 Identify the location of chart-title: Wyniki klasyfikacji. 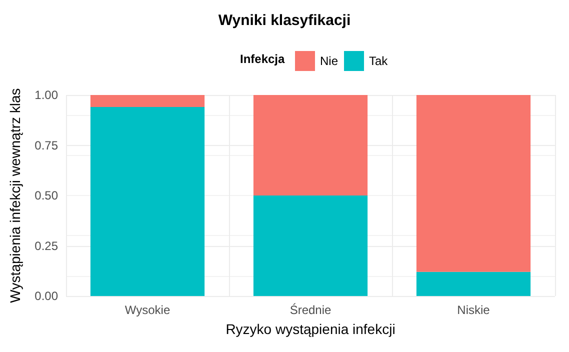
(284, 20).